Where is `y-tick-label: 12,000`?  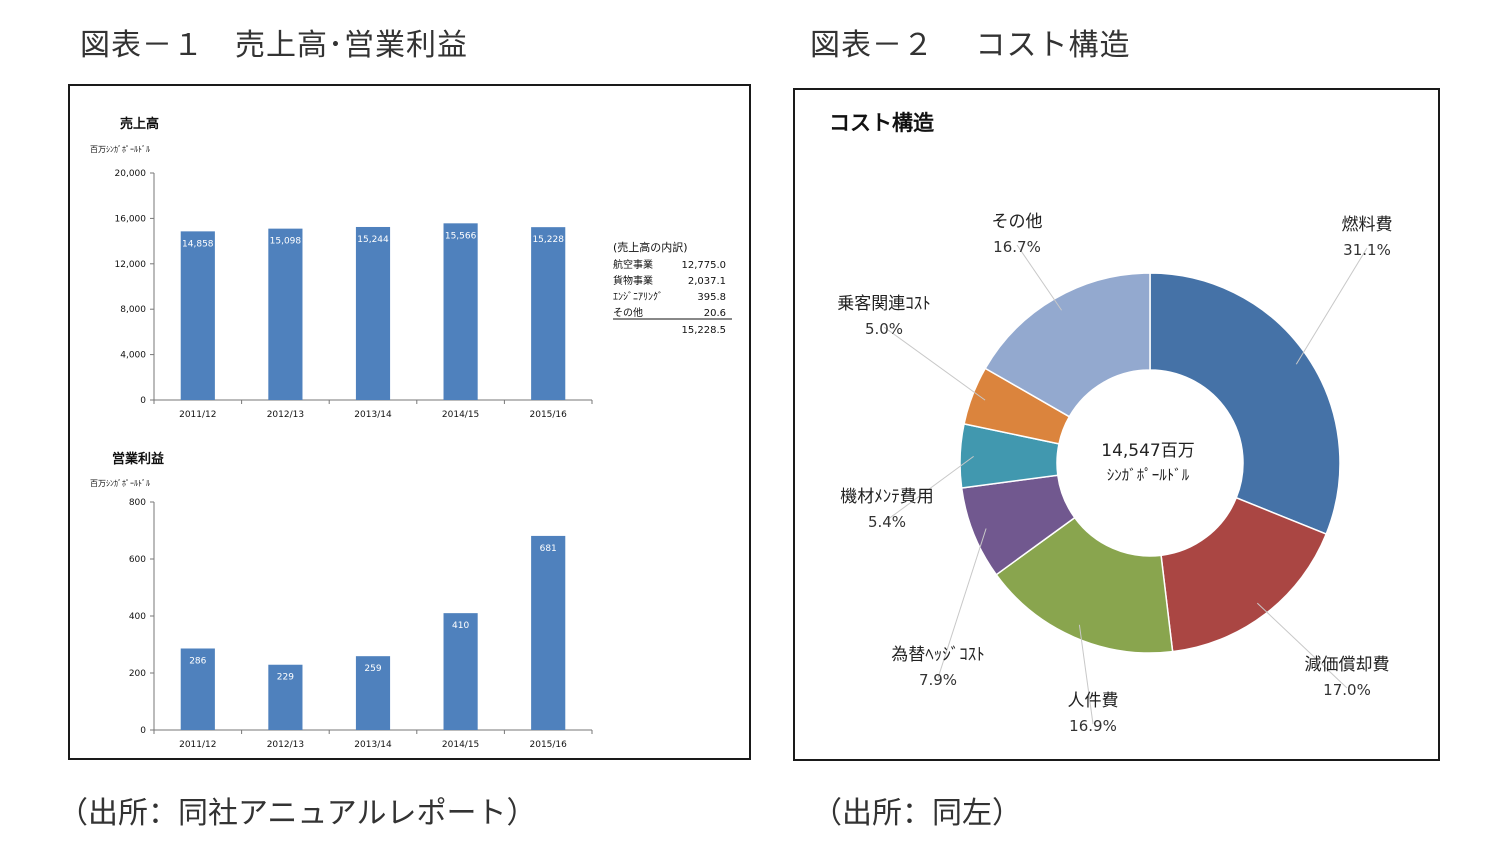
y-tick-label: 12,000 is located at coordinates (131, 265).